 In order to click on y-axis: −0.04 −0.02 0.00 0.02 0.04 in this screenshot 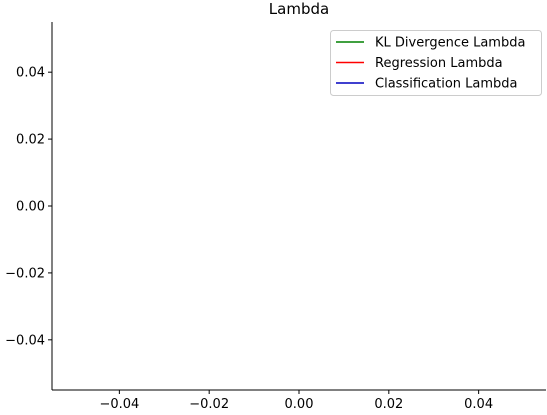, I will do `click(28, 207)`.